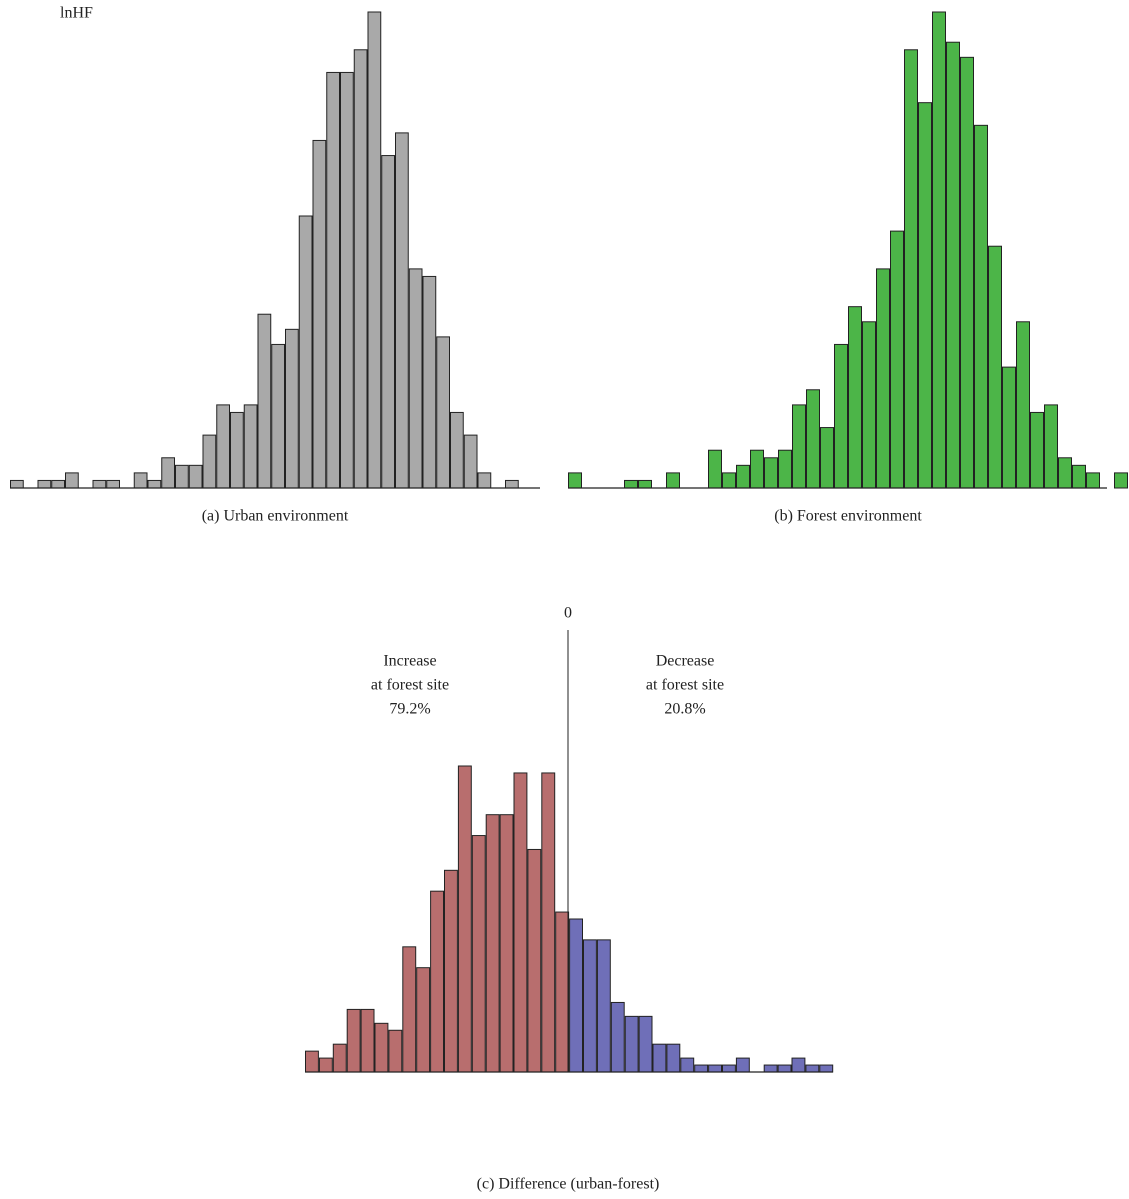 The height and width of the screenshot is (1199, 1129). Describe the element at coordinates (76, 13) in the screenshot. I see `y-label: lnHF` at that location.